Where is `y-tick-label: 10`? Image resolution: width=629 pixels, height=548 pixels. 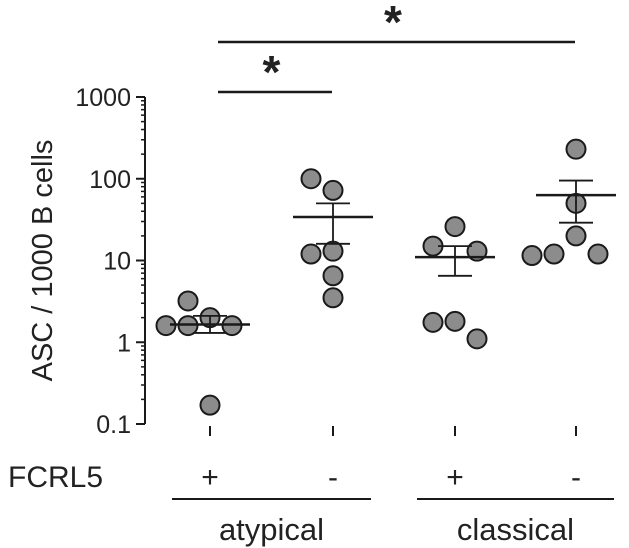
y-tick-label: 10 is located at coordinates (117, 262).